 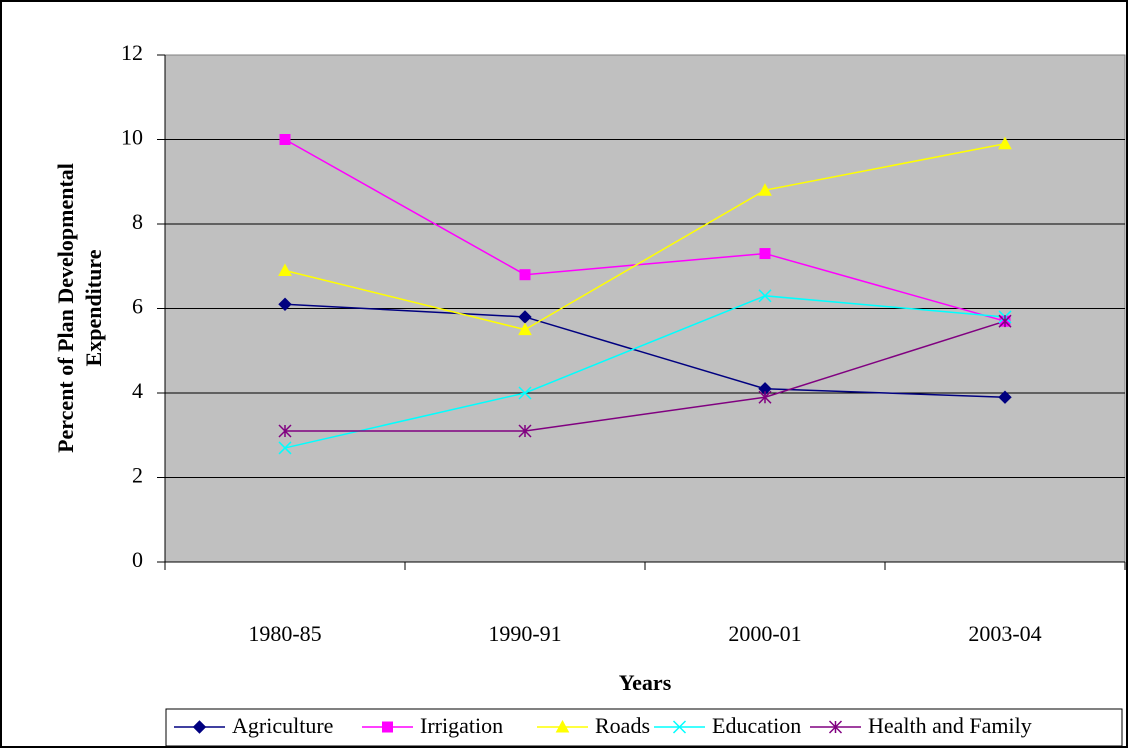 I want to click on y-tick-label: 4, so click(x=137, y=390).